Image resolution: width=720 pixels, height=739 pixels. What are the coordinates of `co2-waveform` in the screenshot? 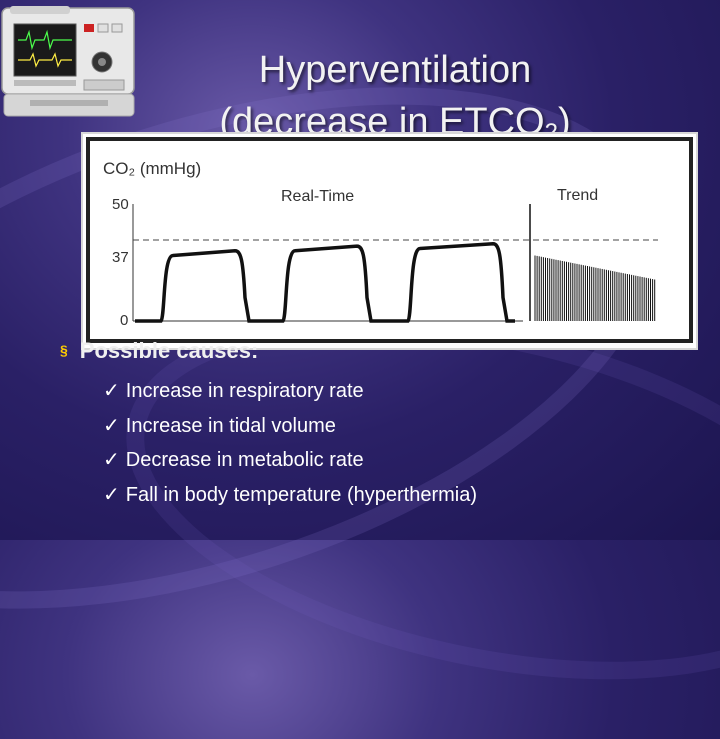 It's located at (325, 282).